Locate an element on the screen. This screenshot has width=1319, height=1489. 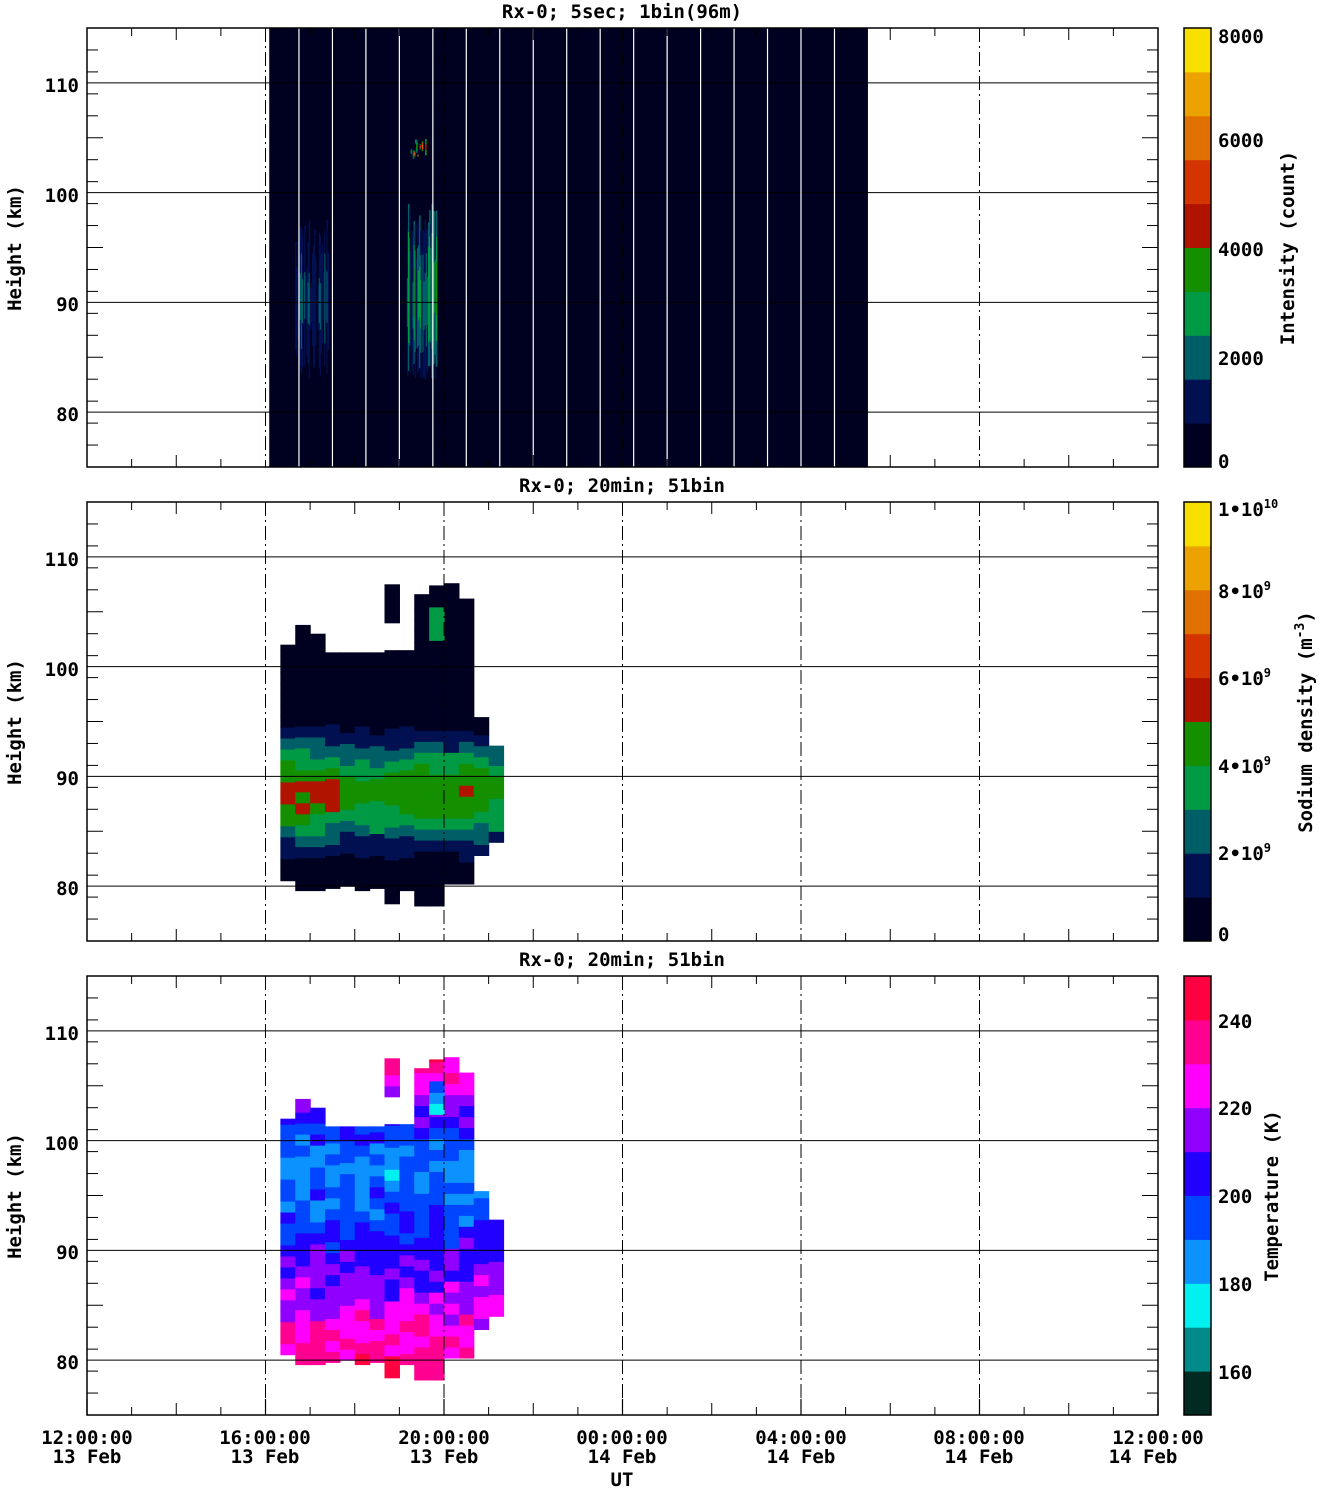
y-axis-label: Height (km) is located at coordinates (15, 722).